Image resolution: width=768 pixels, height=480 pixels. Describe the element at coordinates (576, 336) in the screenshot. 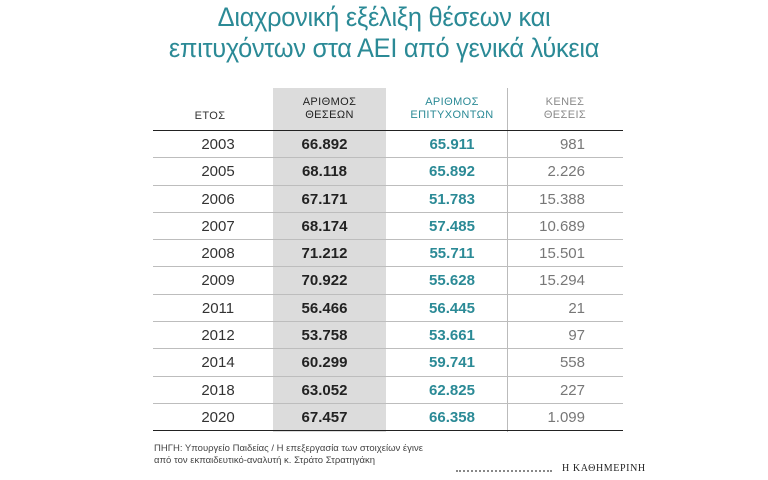

I see `empty-seats-cell: 97` at that location.